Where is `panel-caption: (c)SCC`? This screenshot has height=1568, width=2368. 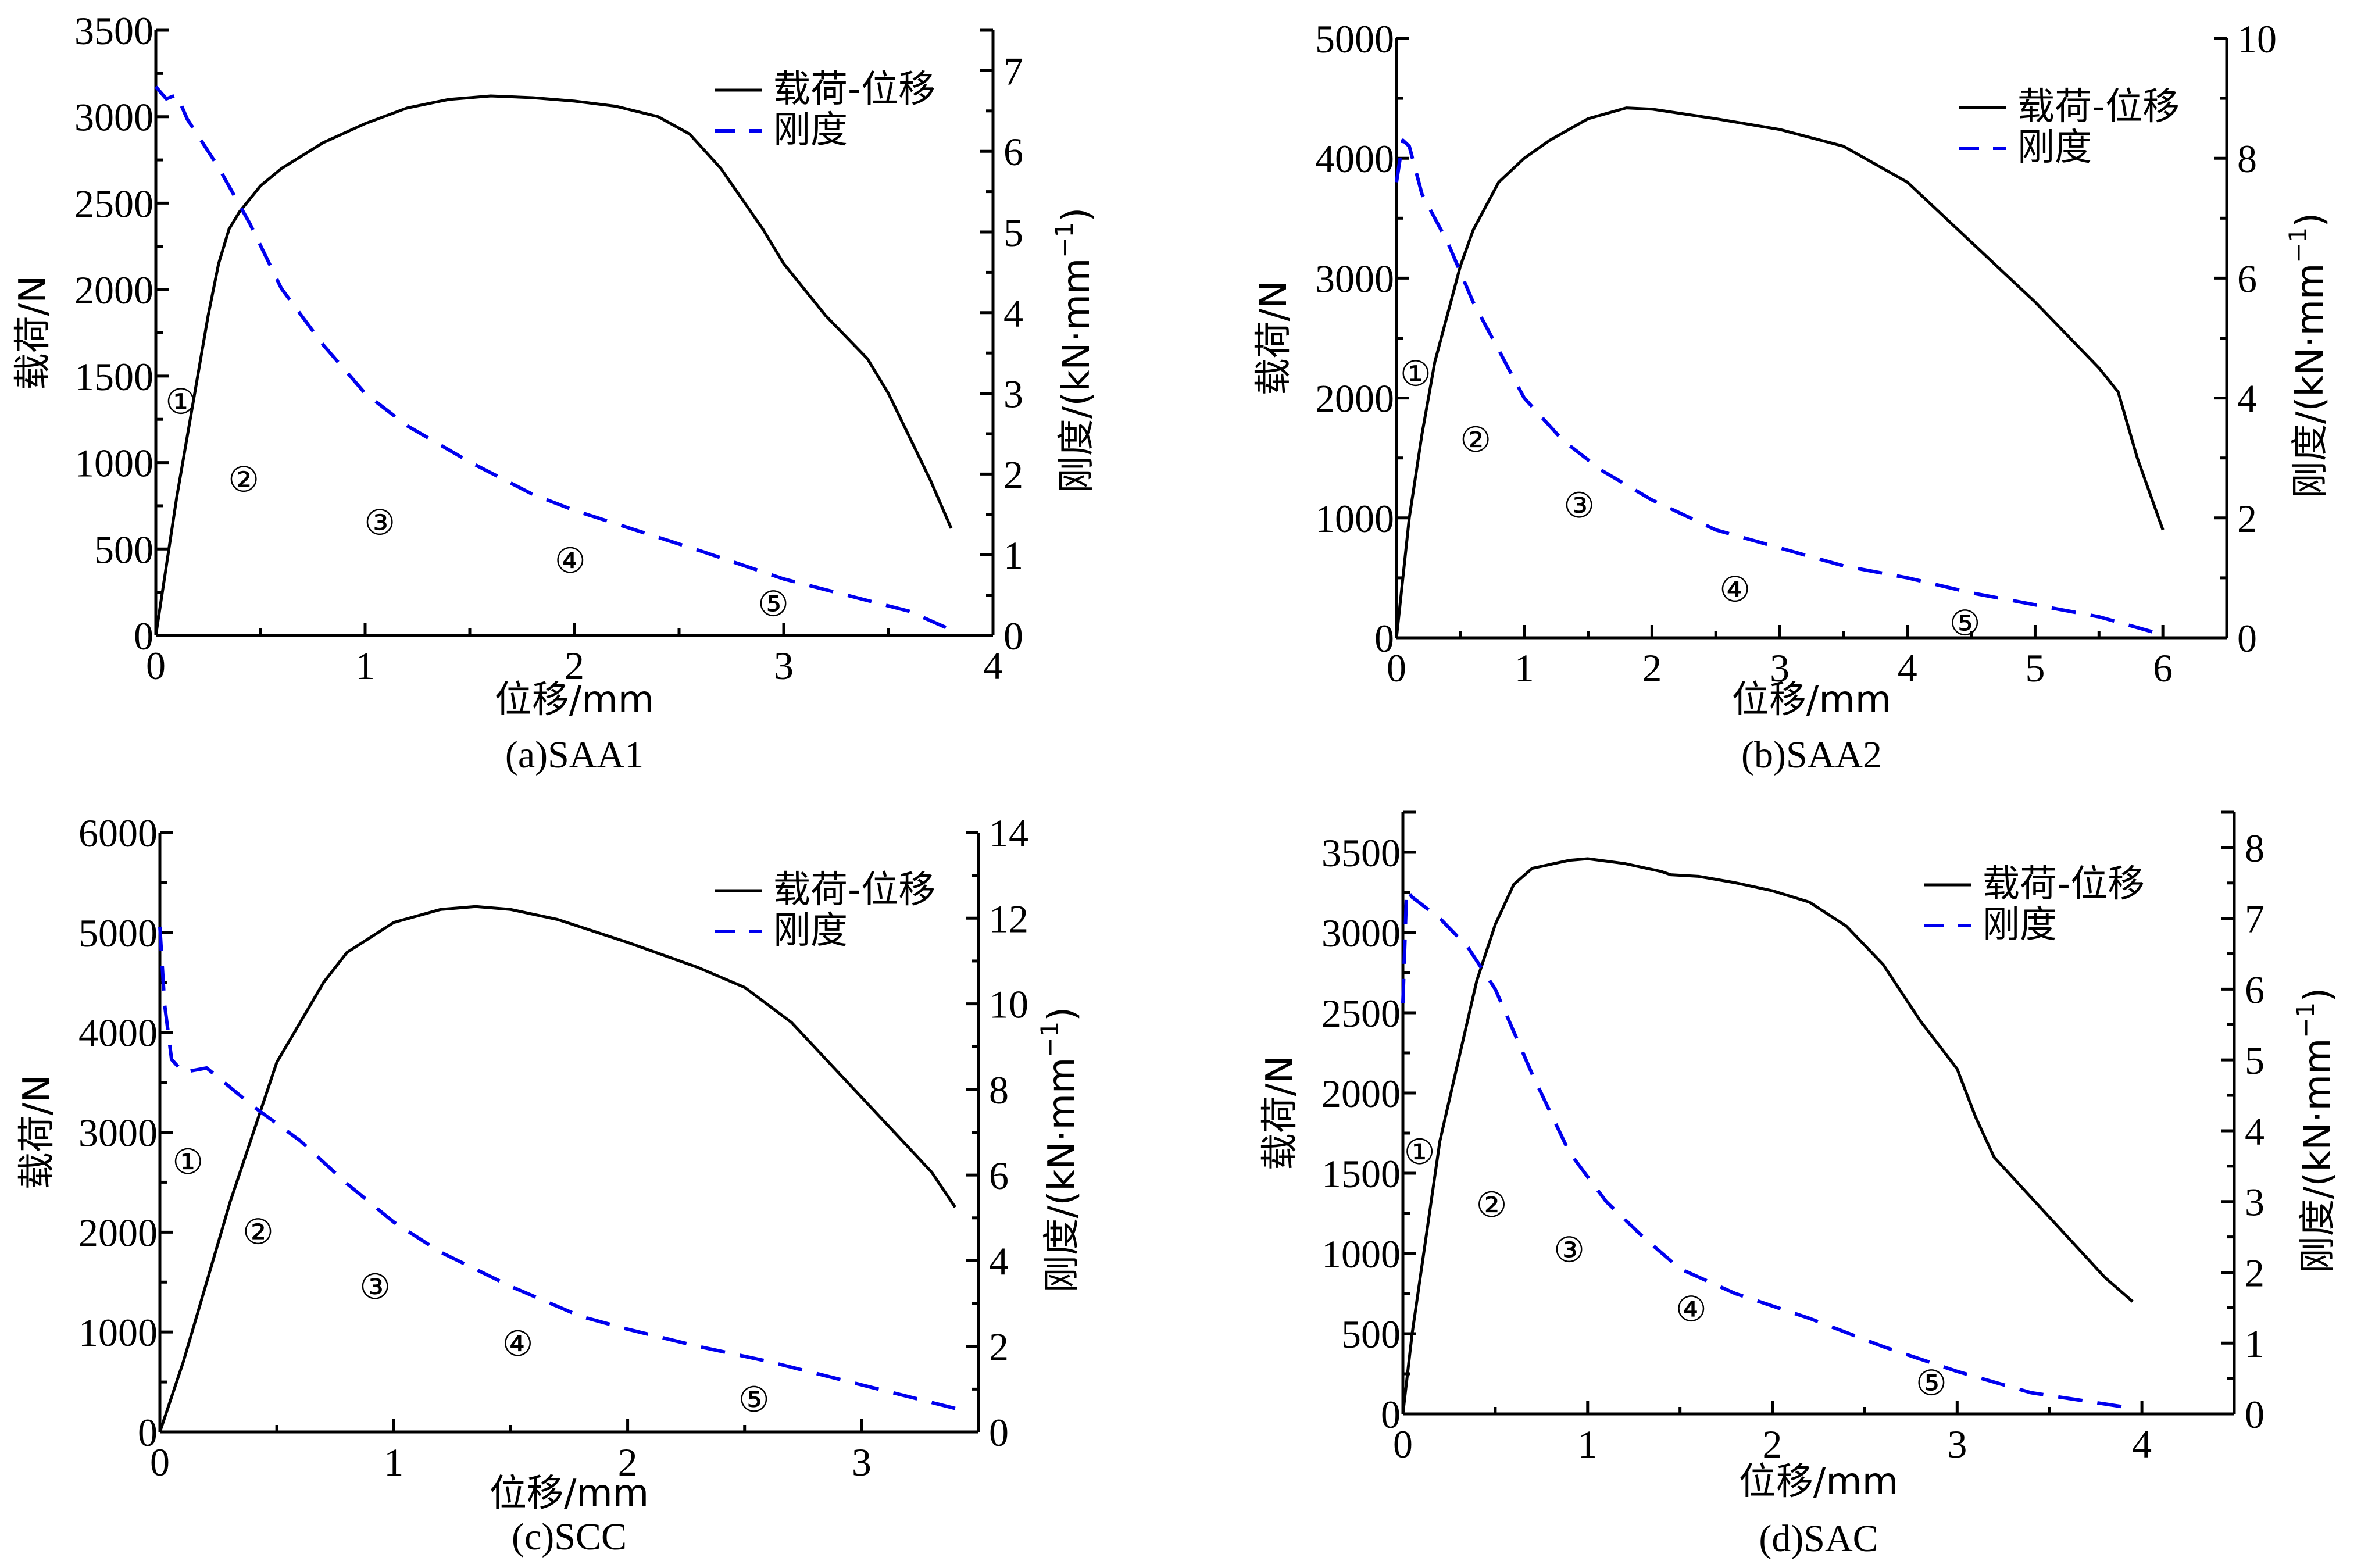 panel-caption: (c)SCC is located at coordinates (569, 1537).